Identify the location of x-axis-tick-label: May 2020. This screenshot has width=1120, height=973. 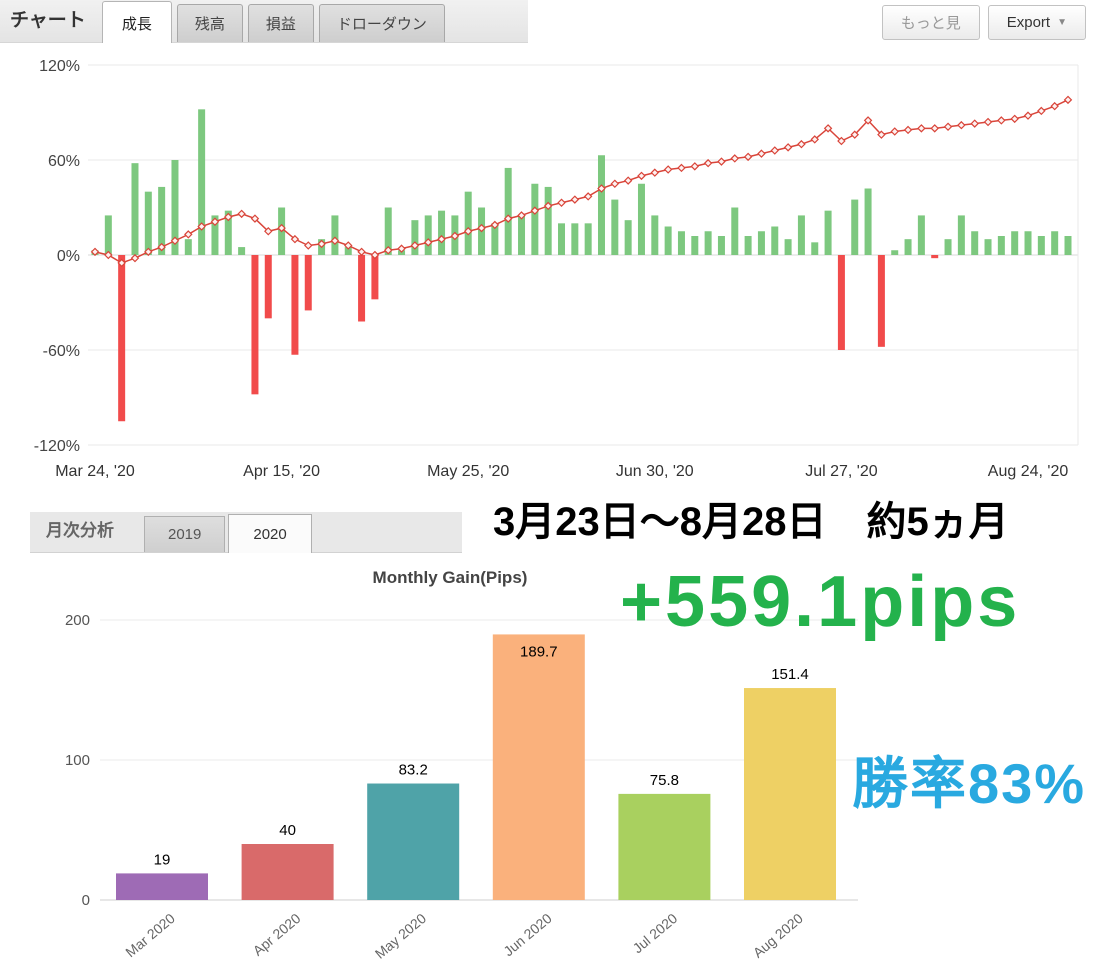
(401, 936).